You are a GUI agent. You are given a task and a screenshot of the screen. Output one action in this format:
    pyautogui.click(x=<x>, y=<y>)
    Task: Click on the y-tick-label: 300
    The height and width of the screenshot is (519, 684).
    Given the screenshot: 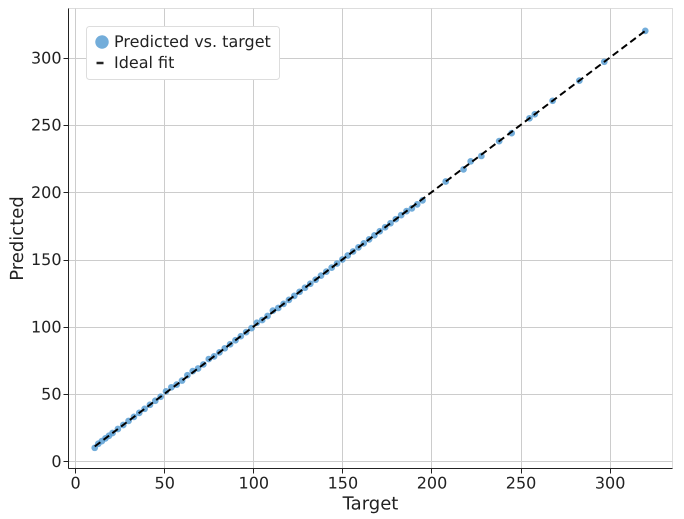 What is the action you would take?
    pyautogui.click(x=46, y=58)
    